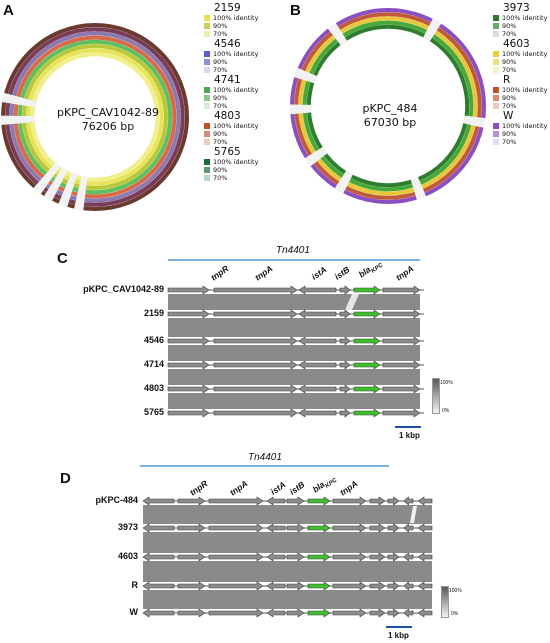  I want to click on gradient-top-label-c: 100%, so click(446, 383).